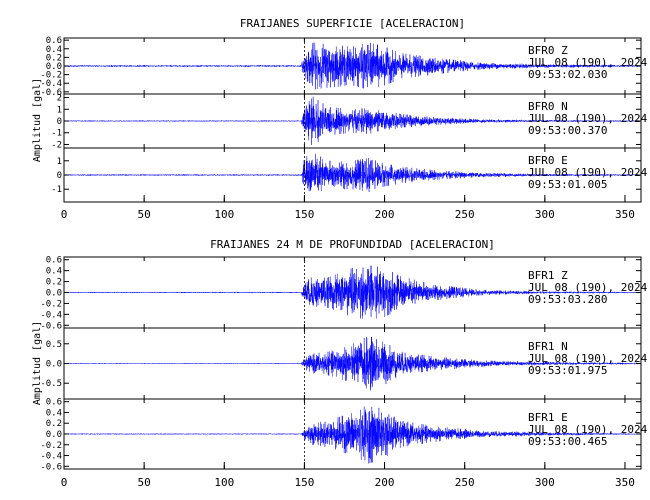  What do you see at coordinates (567, 370) in the screenshot?
I see `time-label: 09:53:01.975` at bounding box center [567, 370].